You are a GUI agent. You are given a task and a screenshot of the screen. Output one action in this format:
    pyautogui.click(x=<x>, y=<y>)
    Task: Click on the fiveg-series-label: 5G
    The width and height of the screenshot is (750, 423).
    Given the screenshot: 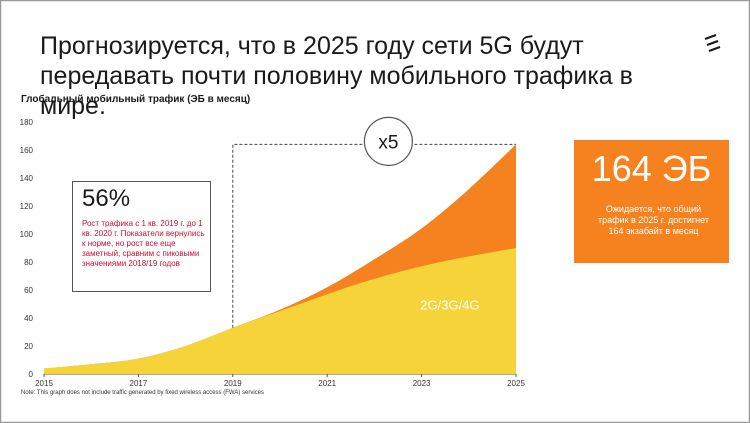 What is the action you would take?
    pyautogui.click(x=407, y=204)
    